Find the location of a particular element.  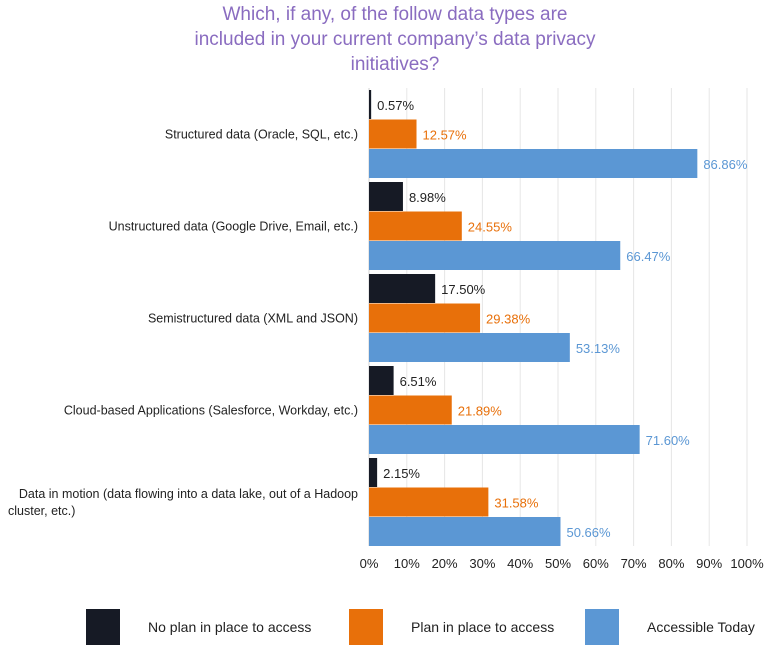

legend-item-no-plan: No plan in place to access is located at coordinates (198, 627).